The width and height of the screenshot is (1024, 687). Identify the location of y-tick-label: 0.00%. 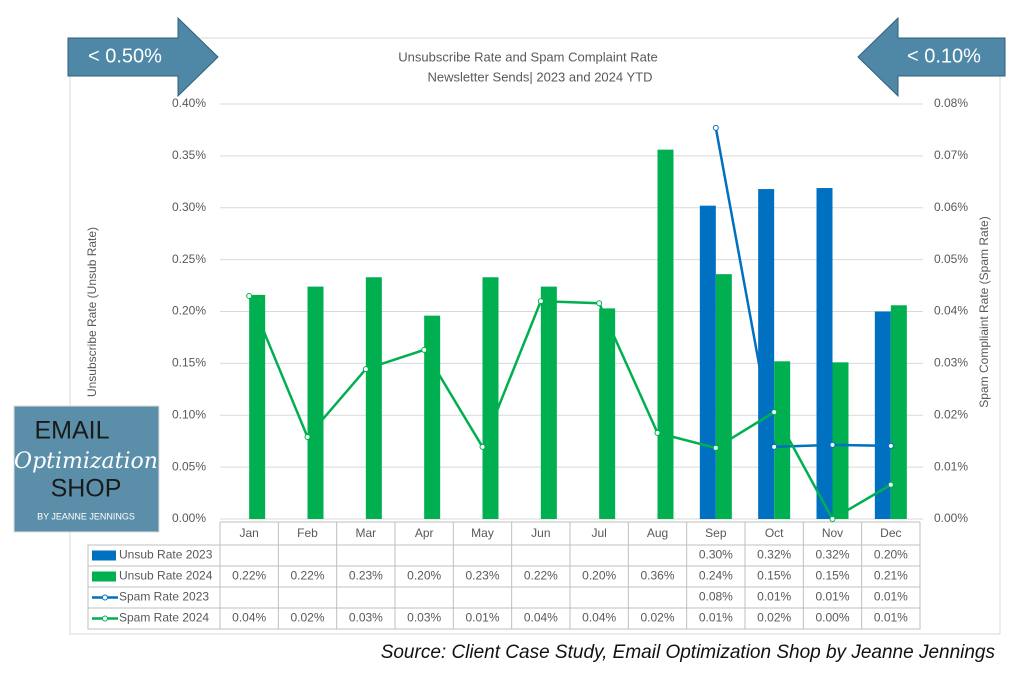
(189, 518).